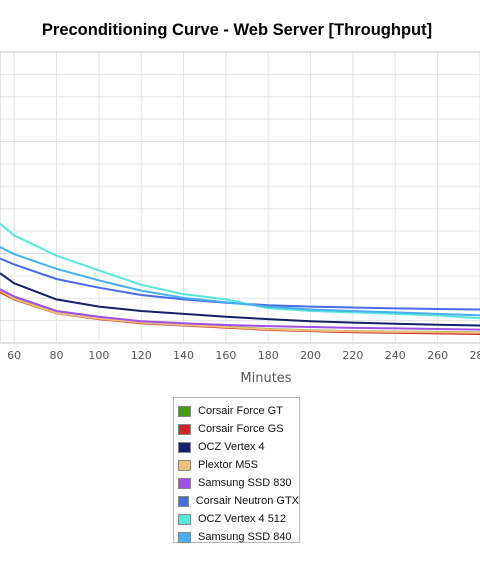 The image size is (480, 569). I want to click on x-tick-label: 140, so click(183, 355).